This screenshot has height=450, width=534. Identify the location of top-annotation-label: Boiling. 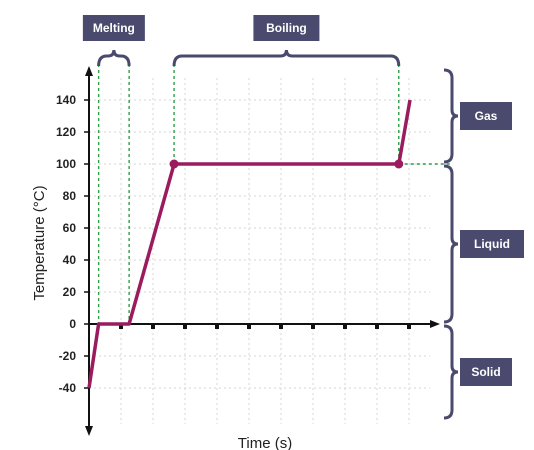
(286, 28).